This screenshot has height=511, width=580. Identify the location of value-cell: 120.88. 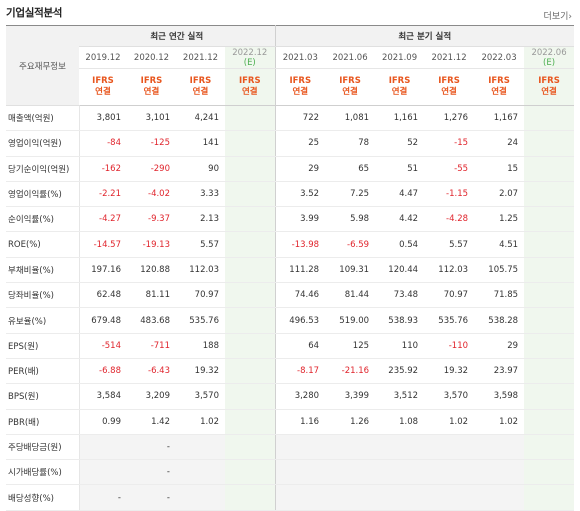
(151, 270).